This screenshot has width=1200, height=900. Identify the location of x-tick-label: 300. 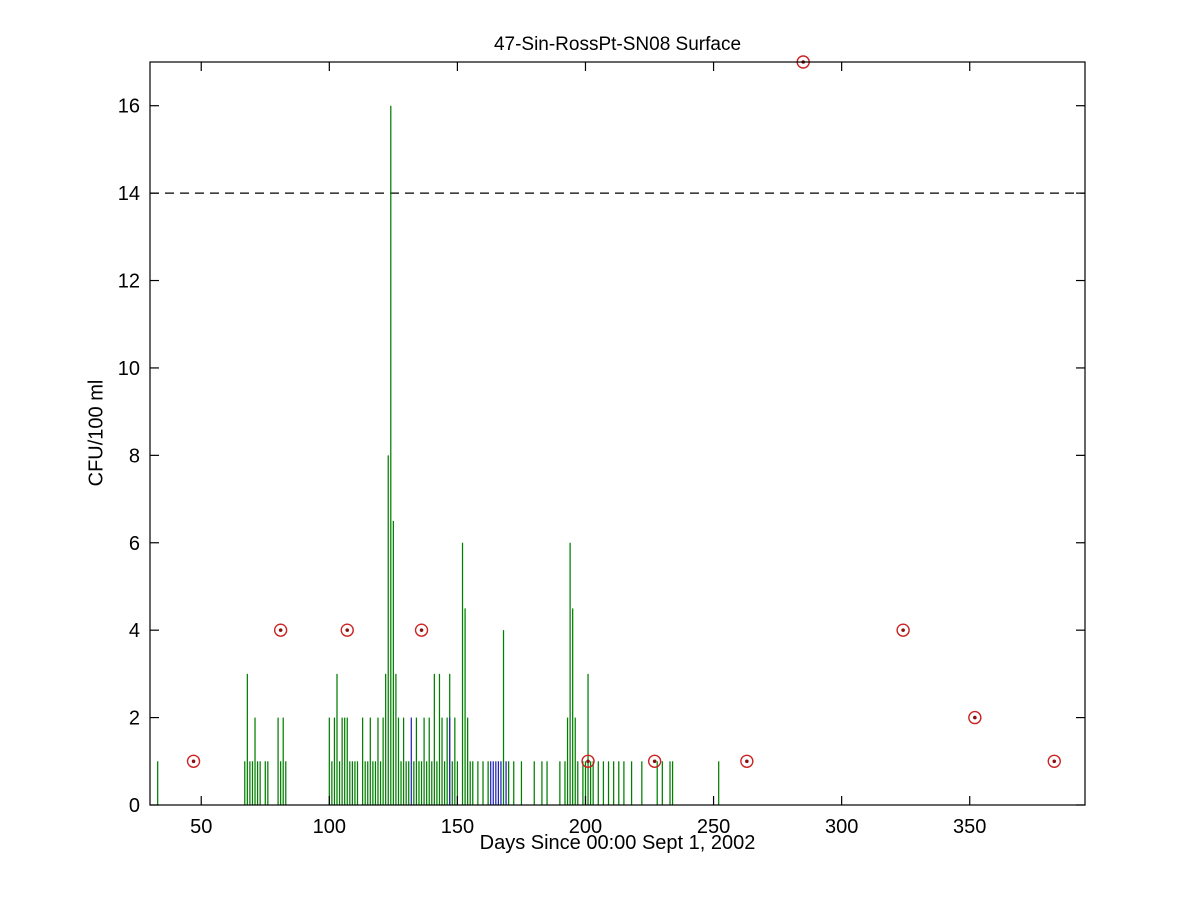
(841, 827).